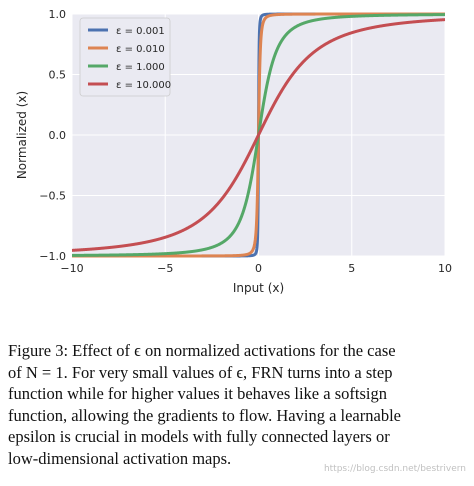 This screenshot has height=486, width=474. What do you see at coordinates (351, 268) in the screenshot?
I see `x-tick-label: 5` at bounding box center [351, 268].